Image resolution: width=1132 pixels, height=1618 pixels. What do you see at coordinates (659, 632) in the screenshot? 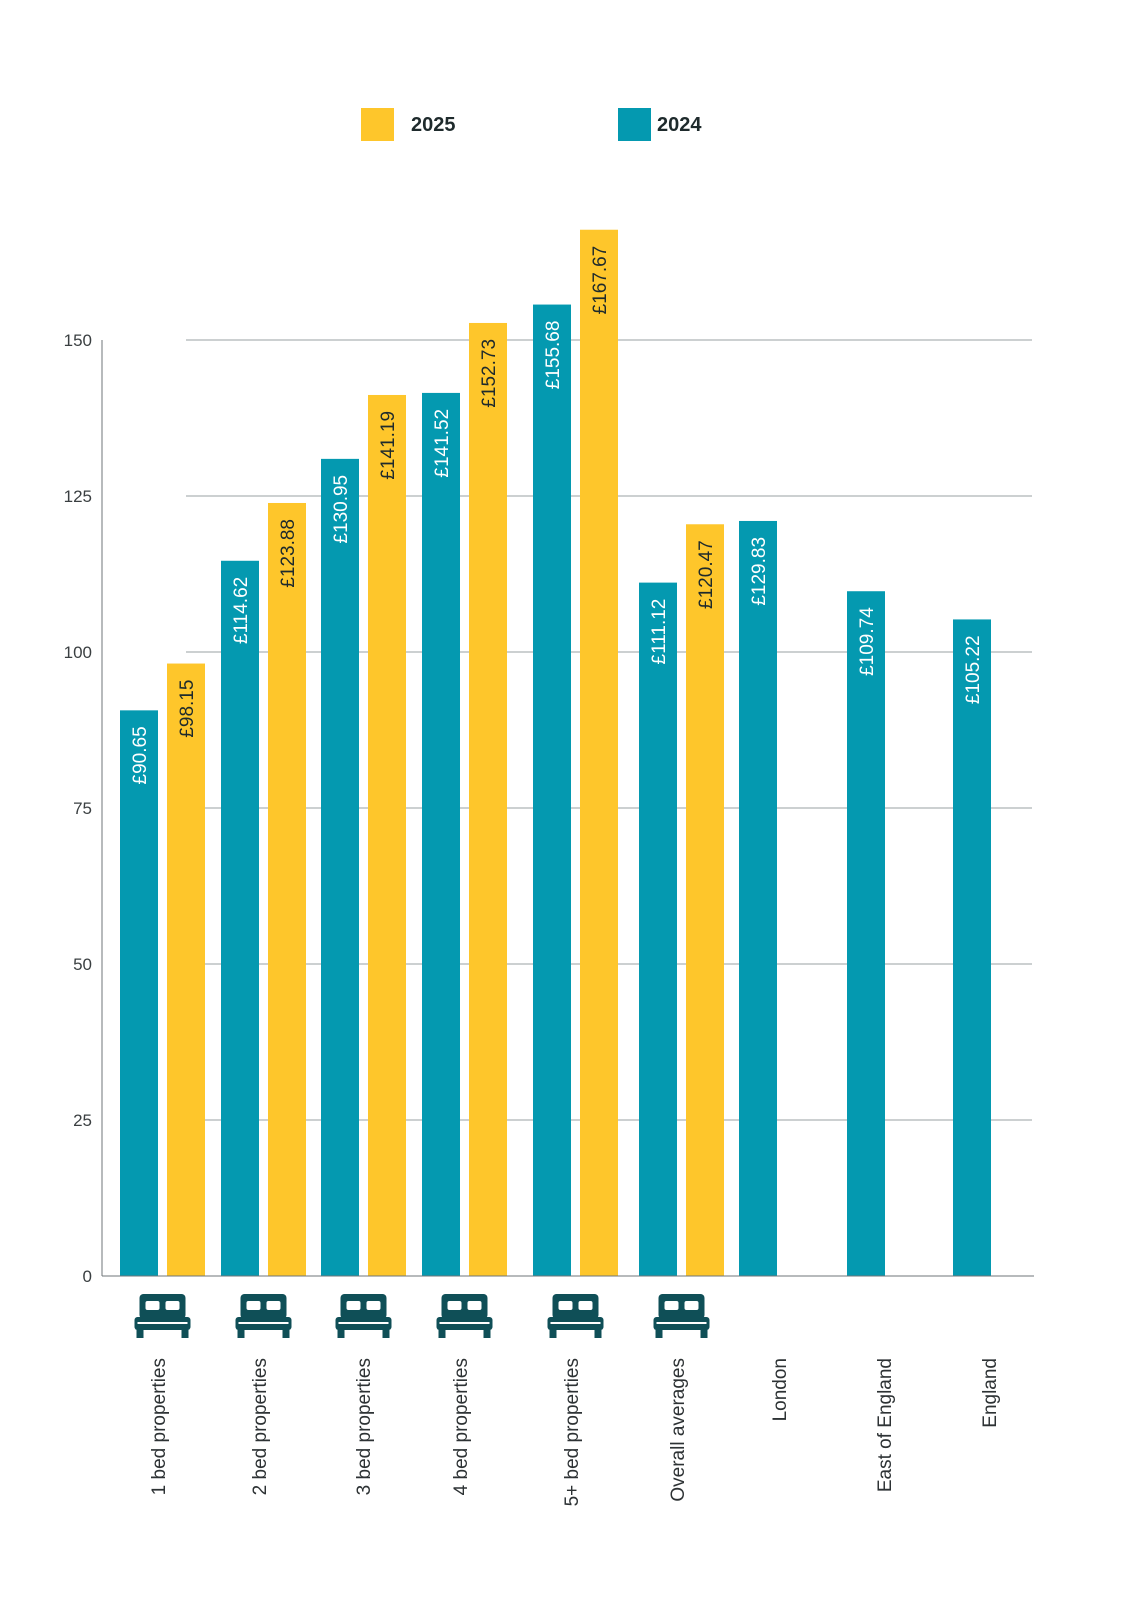
I see `value-label-overall-averages-2024: £111.12` at bounding box center [659, 632].